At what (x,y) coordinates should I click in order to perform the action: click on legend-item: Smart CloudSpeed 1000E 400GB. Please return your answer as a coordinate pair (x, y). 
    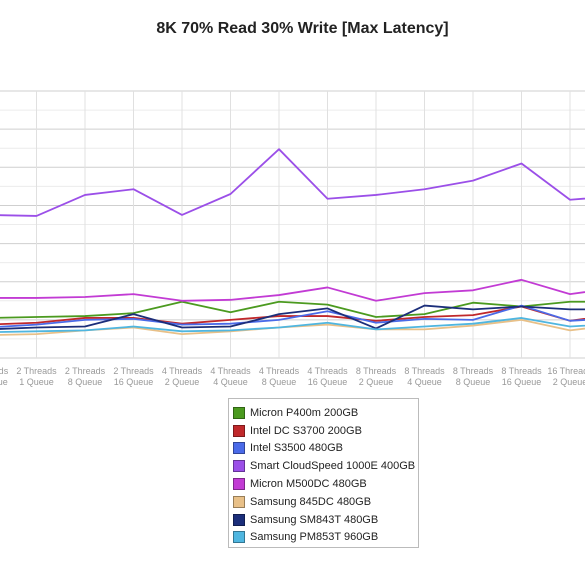
    Looking at the image, I should click on (325, 466).